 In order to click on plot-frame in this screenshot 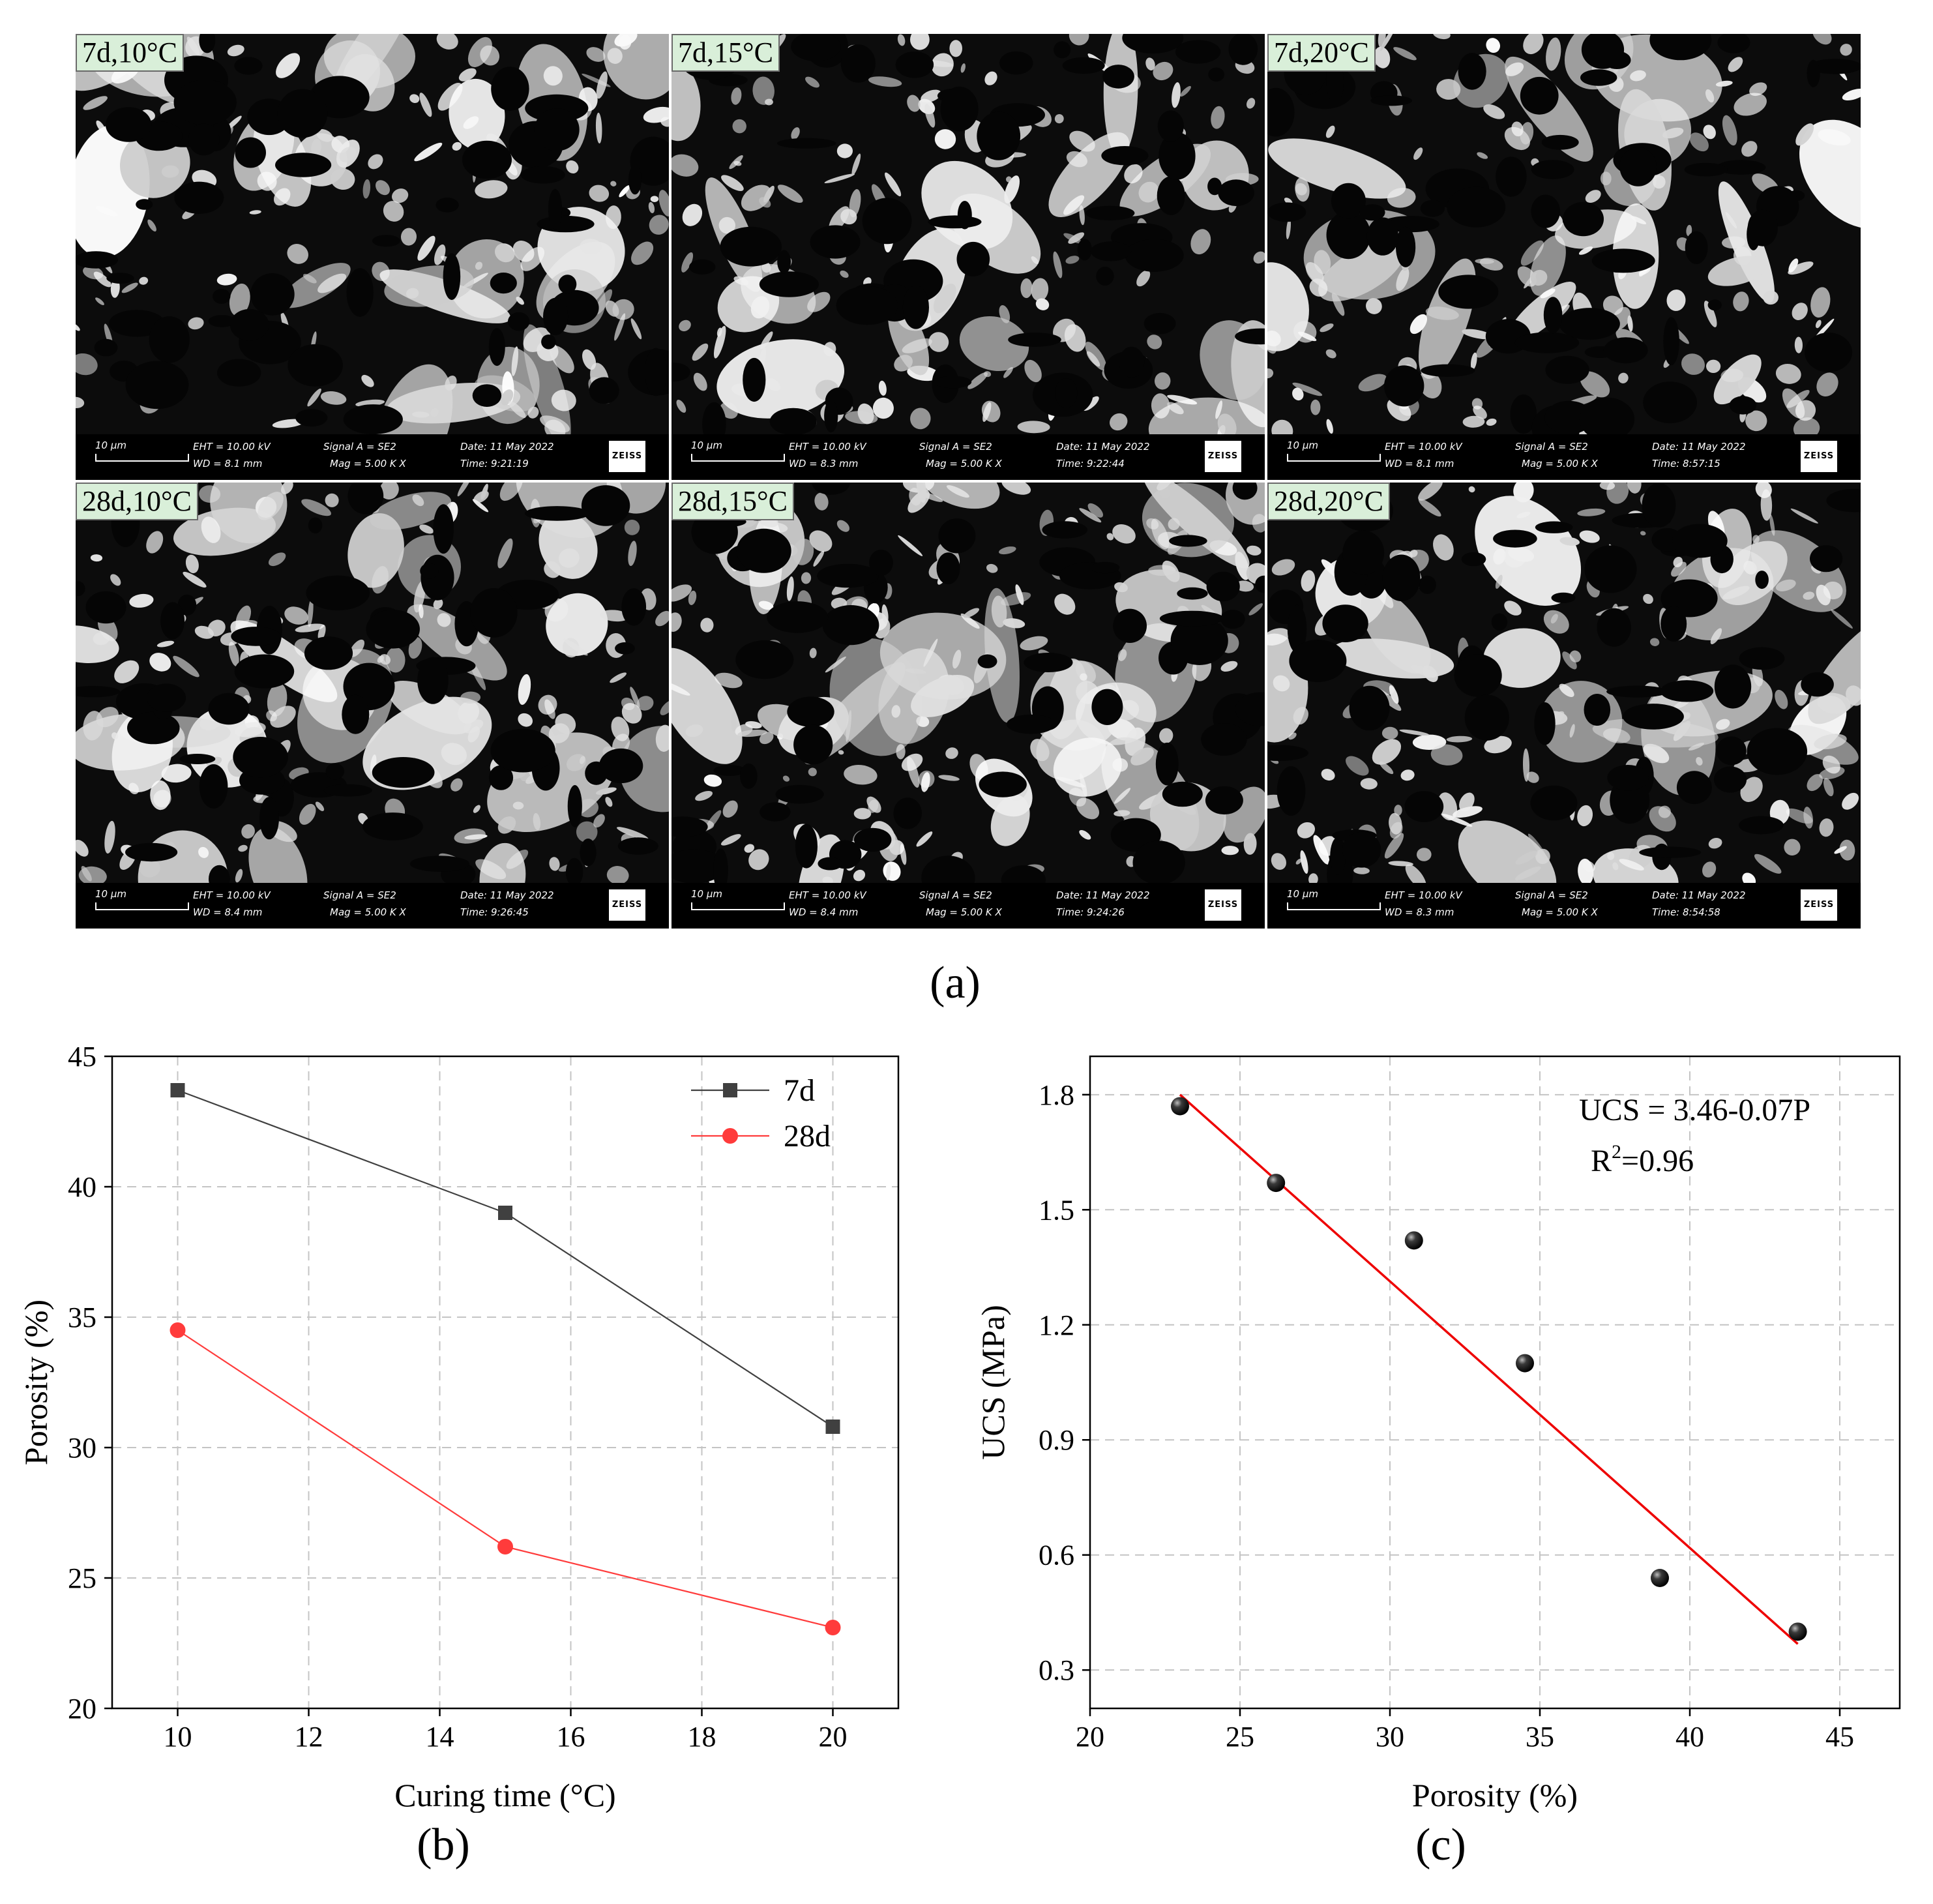, I will do `click(1495, 1382)`.